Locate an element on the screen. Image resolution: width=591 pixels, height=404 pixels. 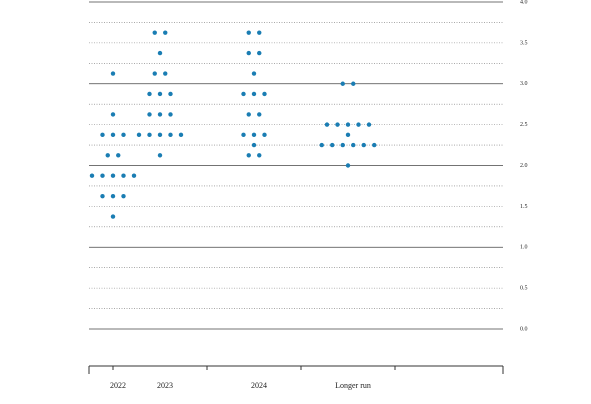
y-tick-label: 4.0 is located at coordinates (524, 2).